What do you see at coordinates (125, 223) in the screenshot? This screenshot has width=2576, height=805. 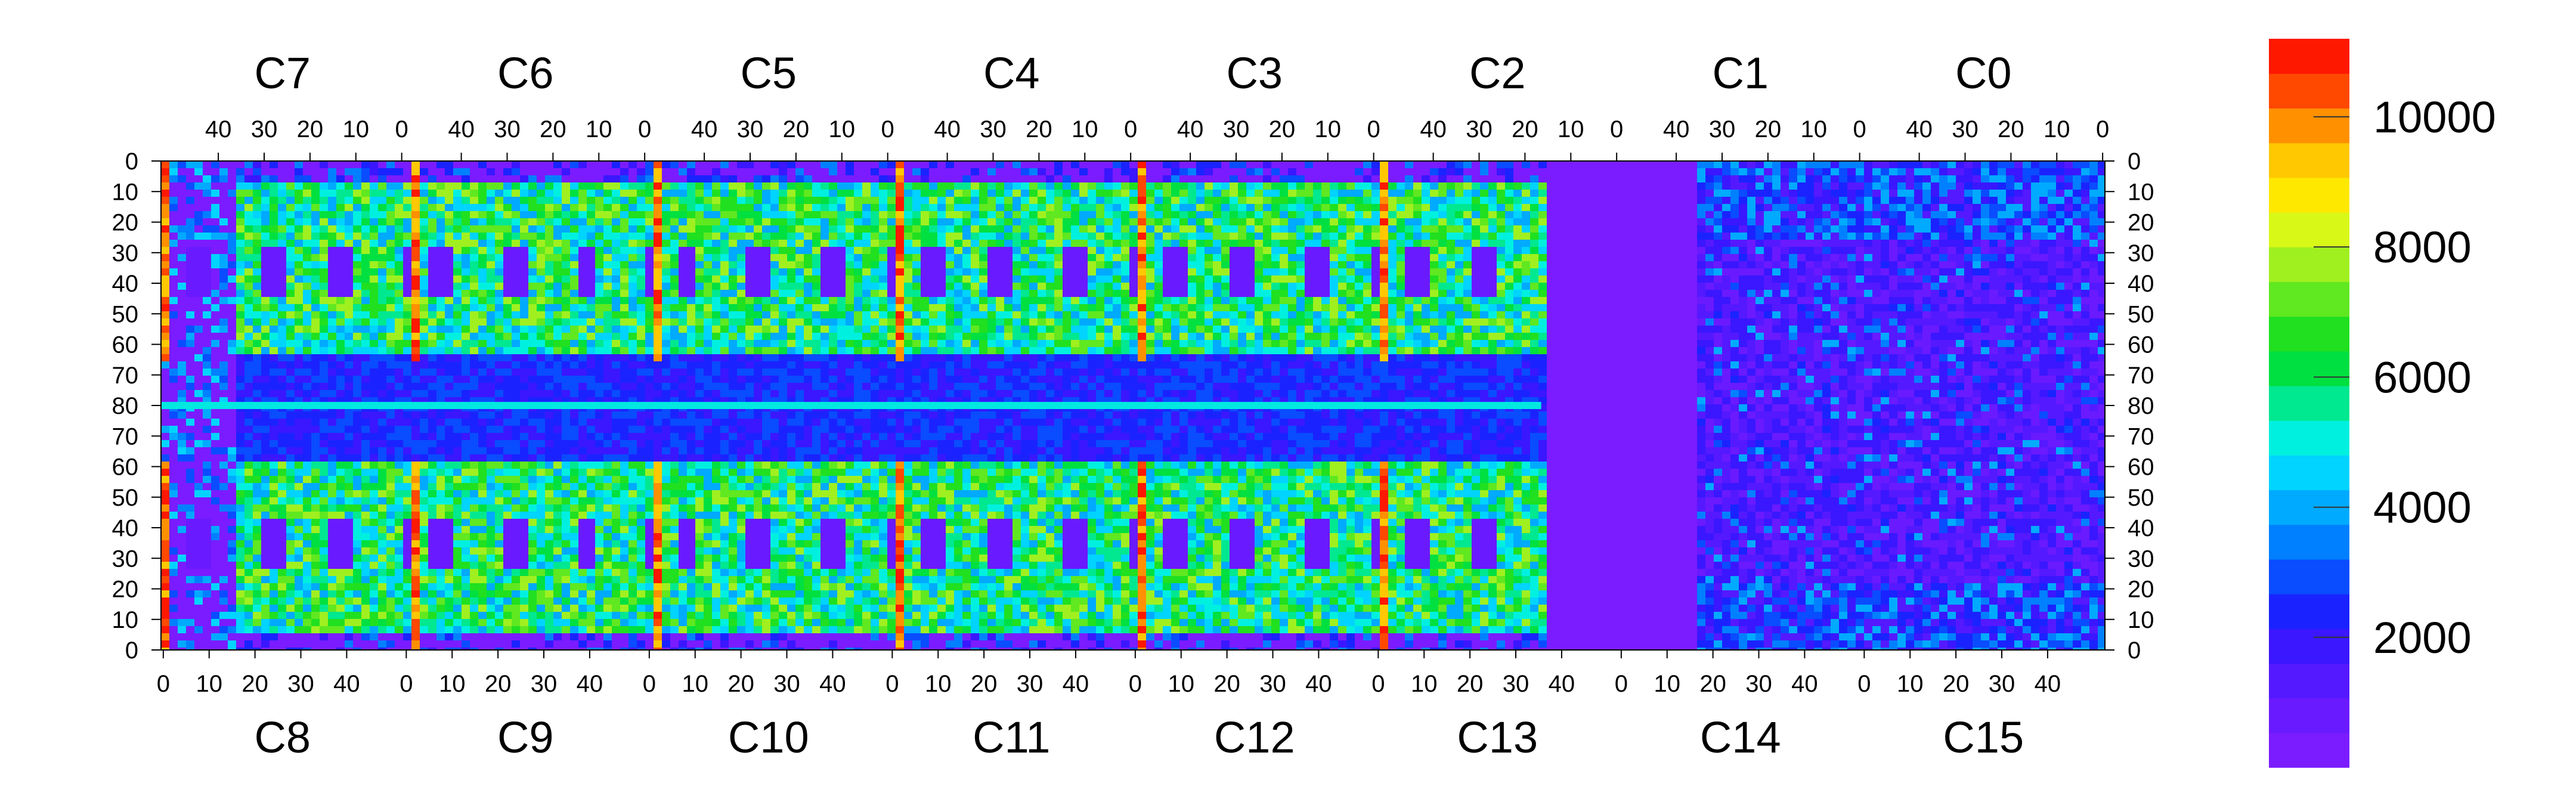 I see `left-y-tick-label: 20` at bounding box center [125, 223].